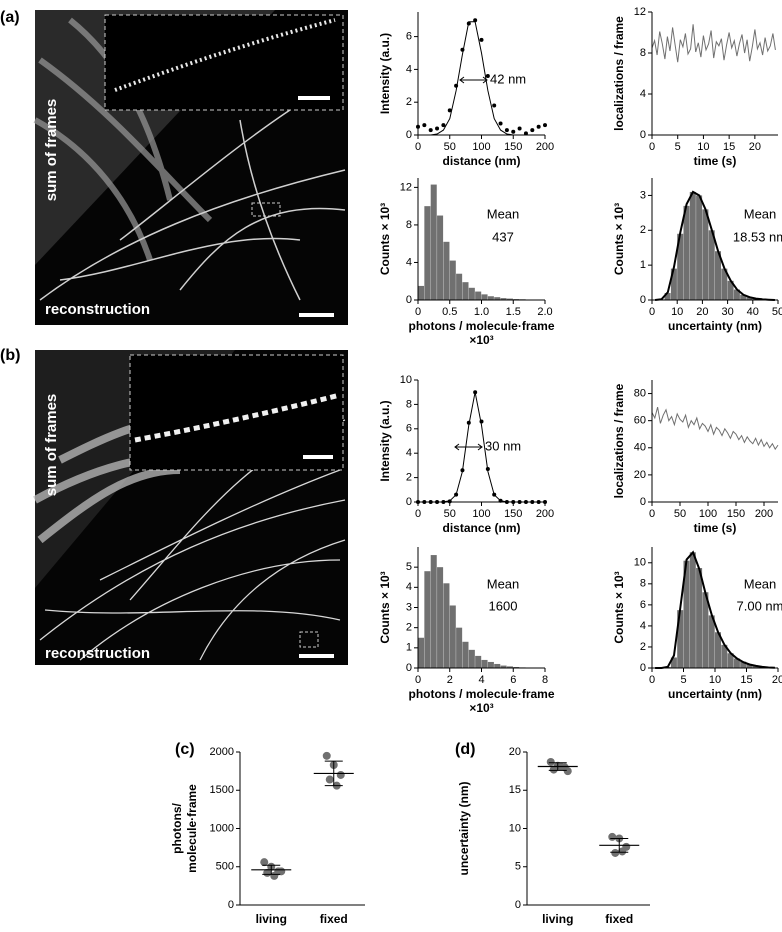 The width and height of the screenshot is (782, 932). Describe the element at coordinates (683, 680) in the screenshot. I see `x-tick-label: 5` at that location.